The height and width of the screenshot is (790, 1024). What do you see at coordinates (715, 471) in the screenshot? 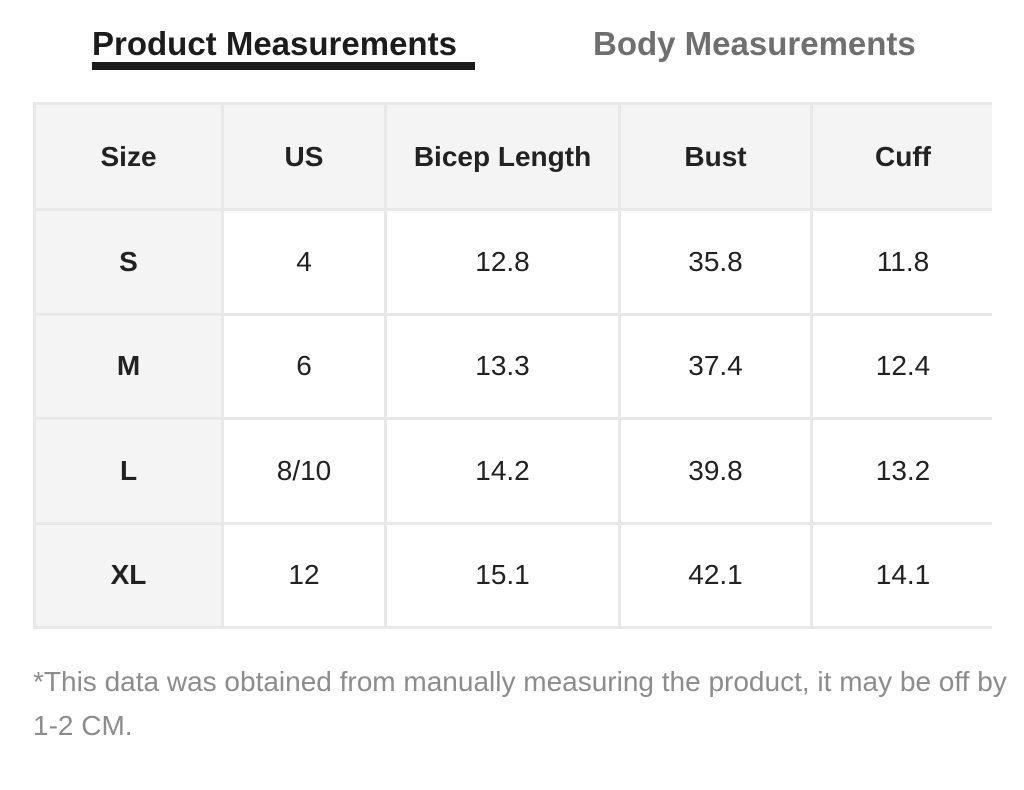
I see `bust-cell: 39.8` at bounding box center [715, 471].